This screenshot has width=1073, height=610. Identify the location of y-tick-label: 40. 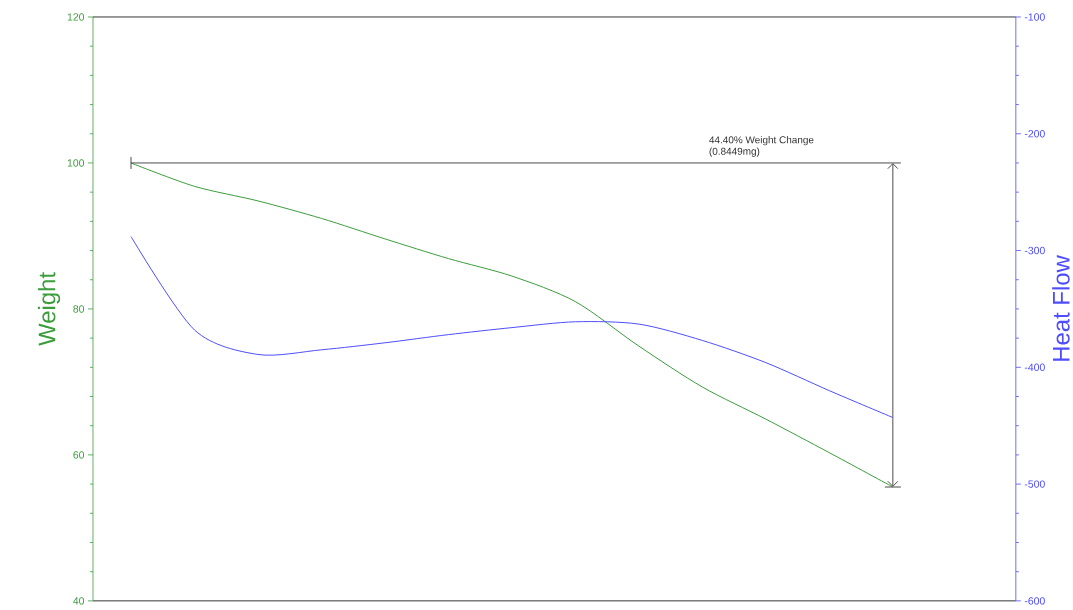
(79, 601).